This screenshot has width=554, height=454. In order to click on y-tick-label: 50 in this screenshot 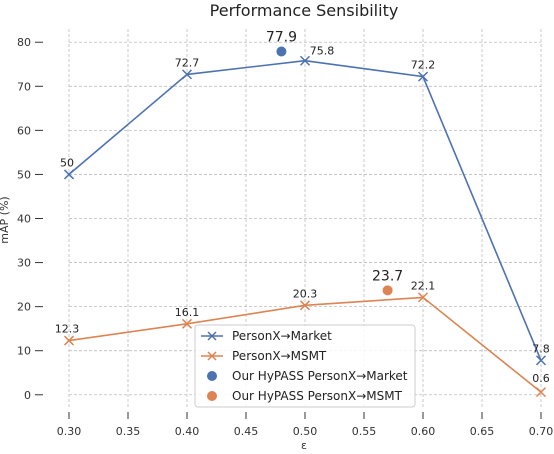, I will do `click(24, 174)`.